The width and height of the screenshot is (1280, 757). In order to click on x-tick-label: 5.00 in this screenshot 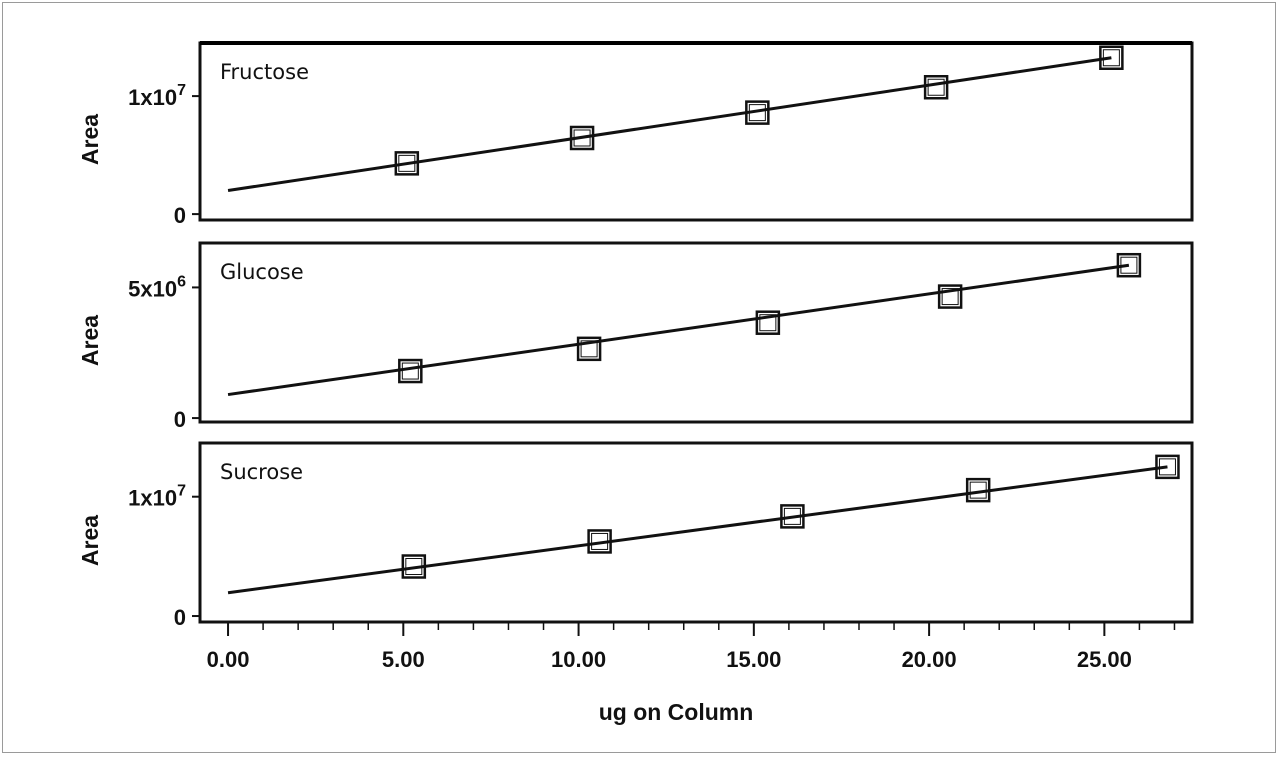, I will do `click(403, 659)`.